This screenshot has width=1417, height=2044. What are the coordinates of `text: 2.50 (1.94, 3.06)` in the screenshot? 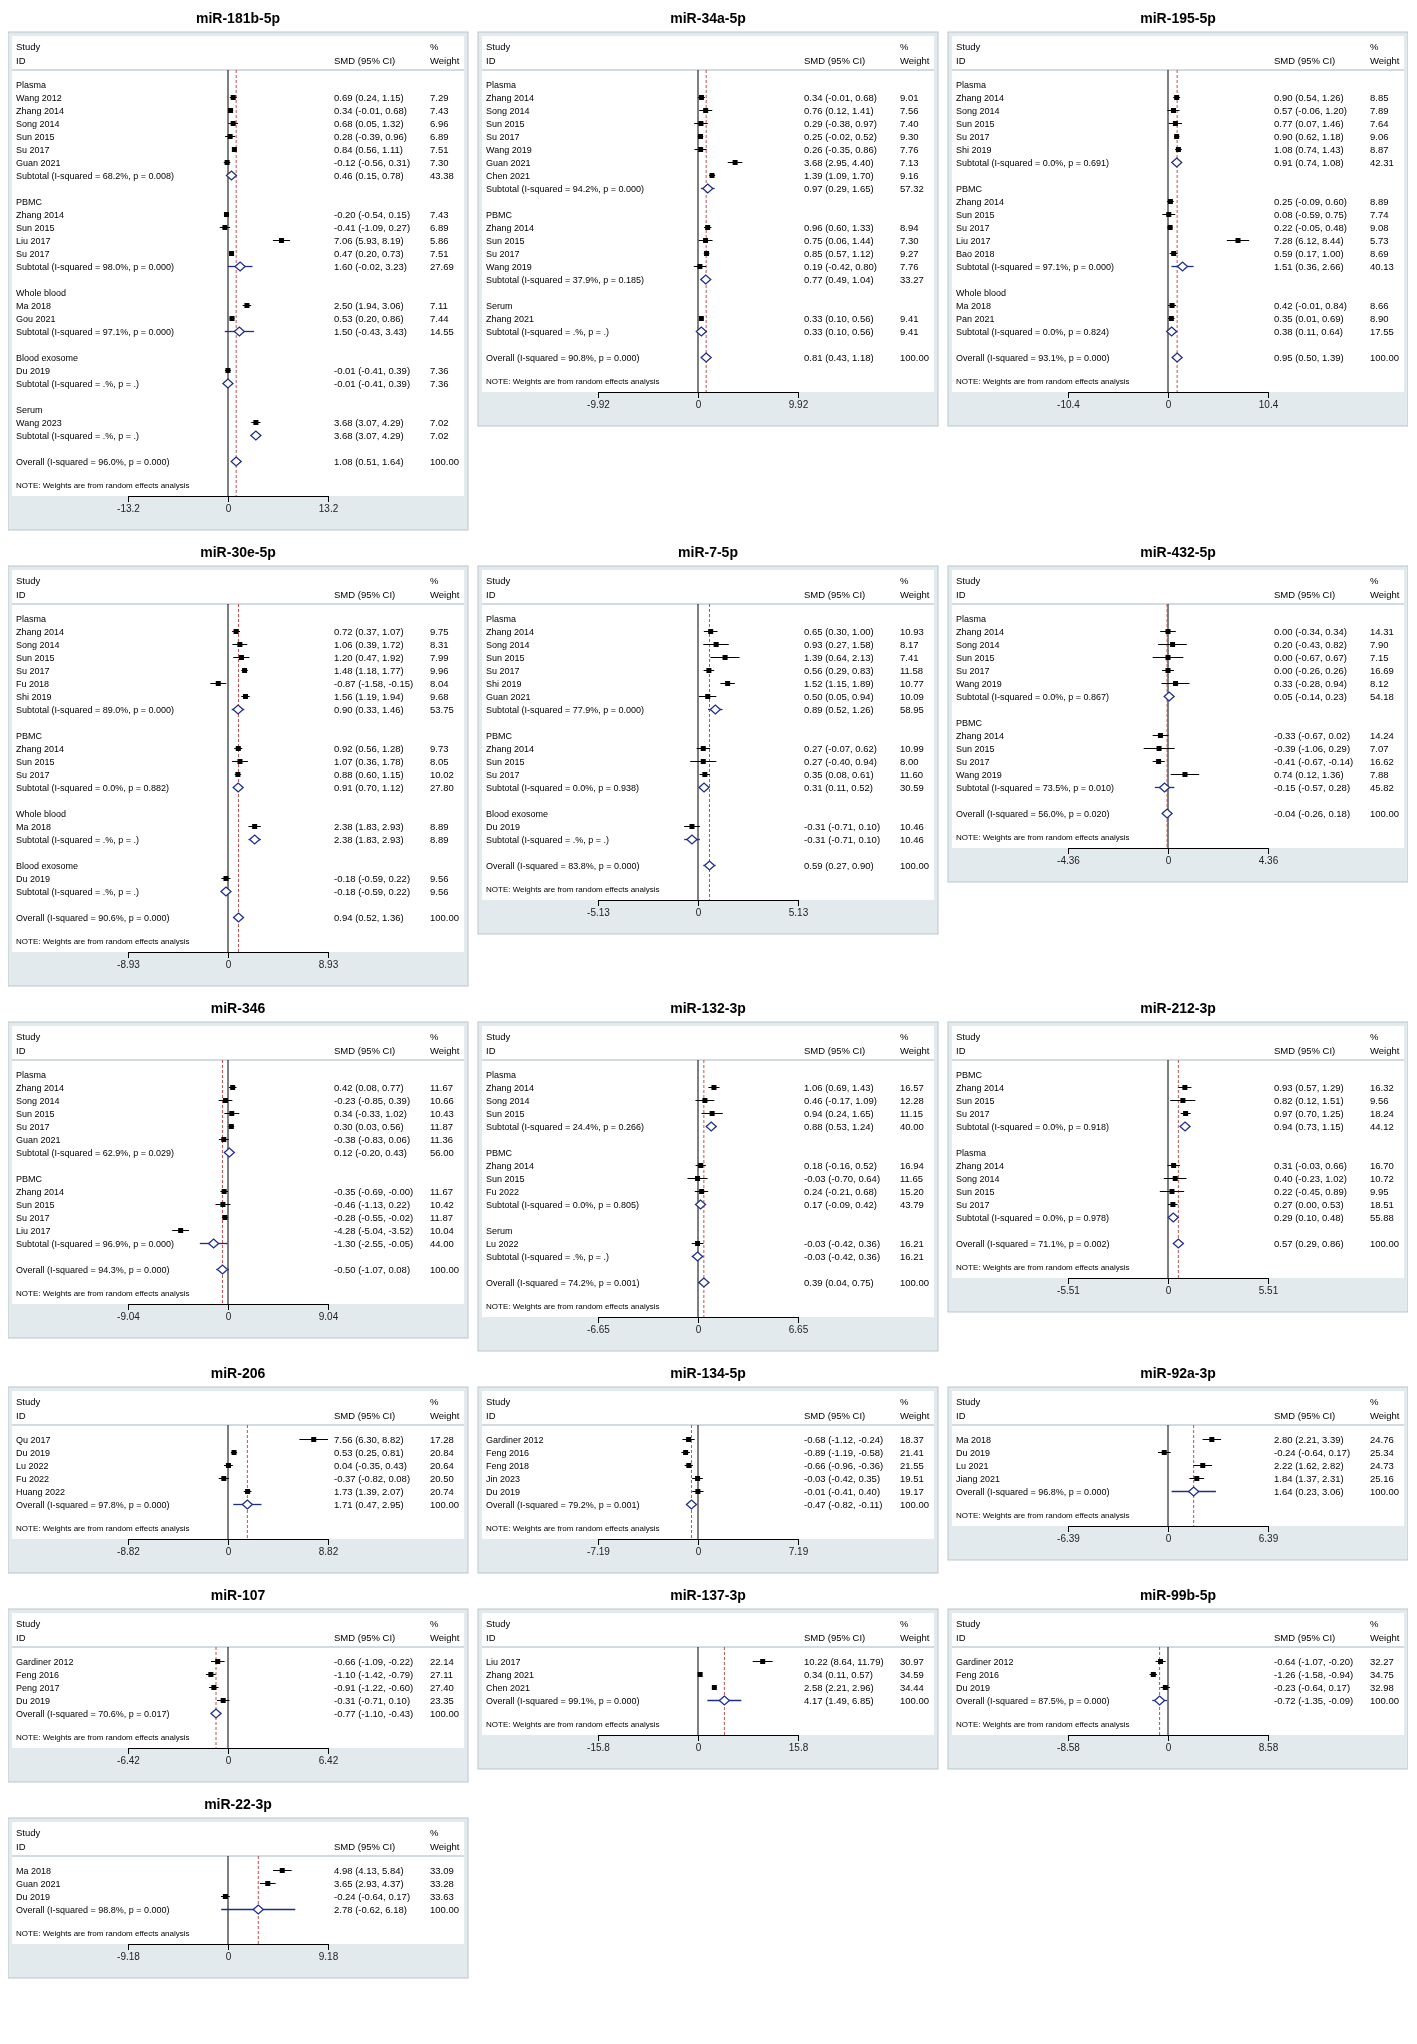 It's located at (369, 305).